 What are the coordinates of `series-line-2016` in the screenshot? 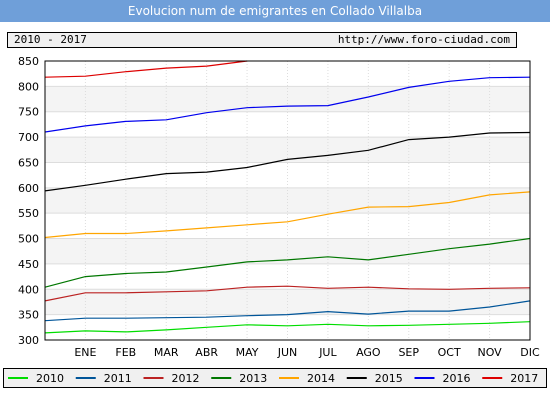 It's located at (287, 104).